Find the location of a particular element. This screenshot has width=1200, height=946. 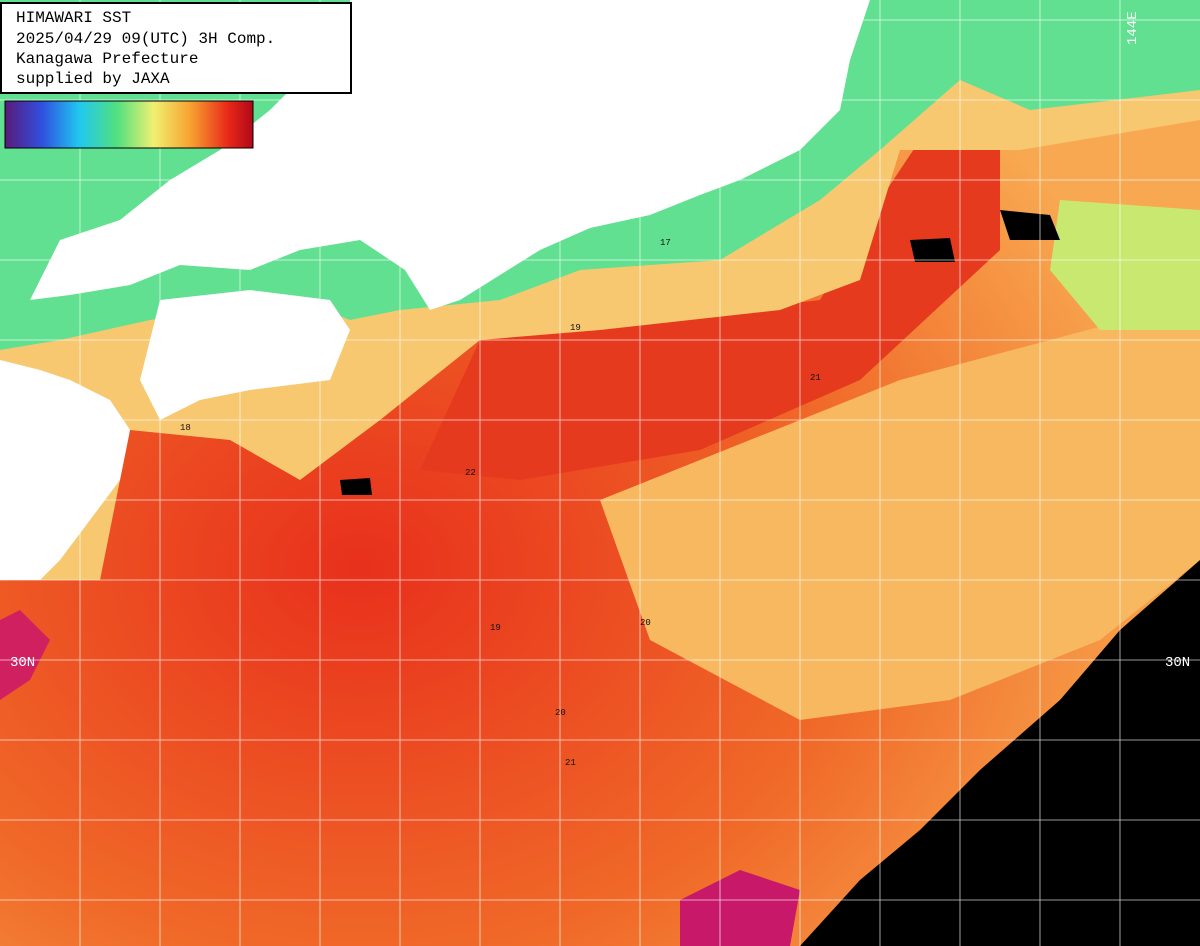

land-kyushu is located at coordinates (65, 470).